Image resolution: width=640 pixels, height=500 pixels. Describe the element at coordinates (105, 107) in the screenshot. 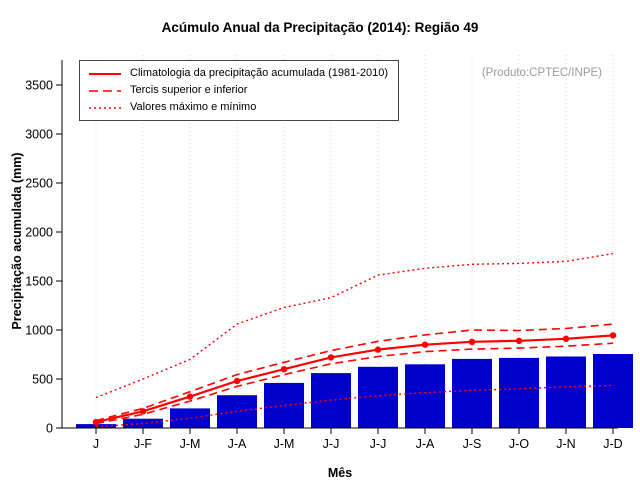

I see `legend-line-dotted-icon` at that location.